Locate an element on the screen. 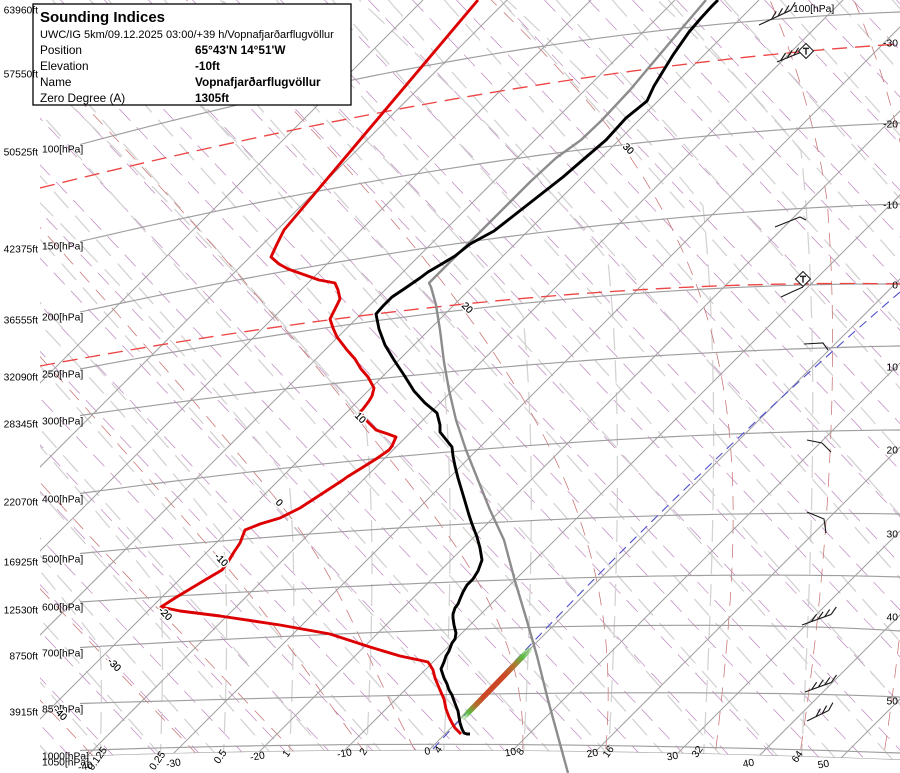  svg-text: 8 is located at coordinates (521, 751).